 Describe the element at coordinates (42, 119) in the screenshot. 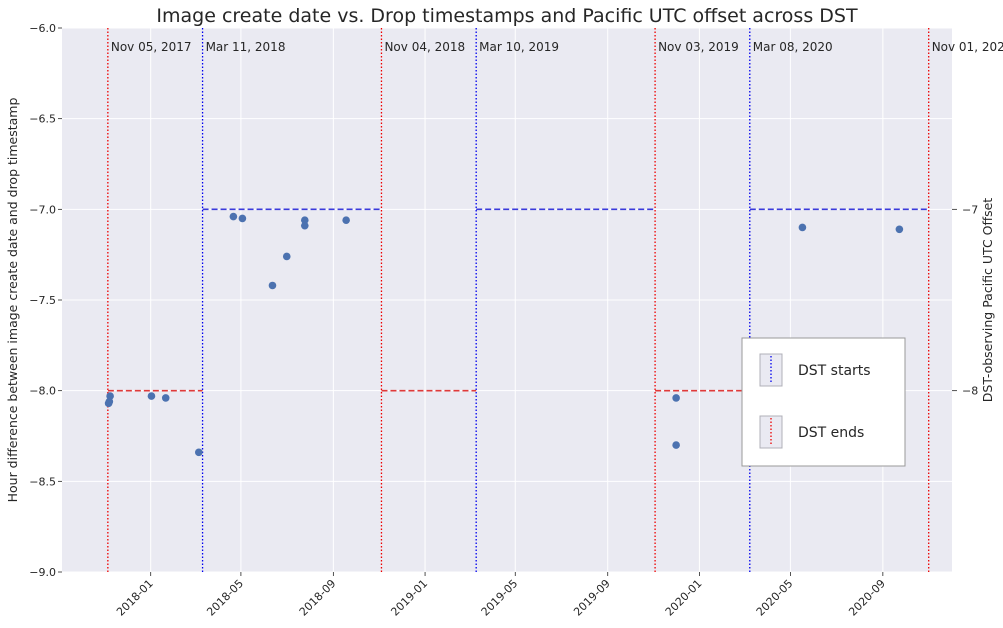

I see `y-tick-label: −6.5` at that location.